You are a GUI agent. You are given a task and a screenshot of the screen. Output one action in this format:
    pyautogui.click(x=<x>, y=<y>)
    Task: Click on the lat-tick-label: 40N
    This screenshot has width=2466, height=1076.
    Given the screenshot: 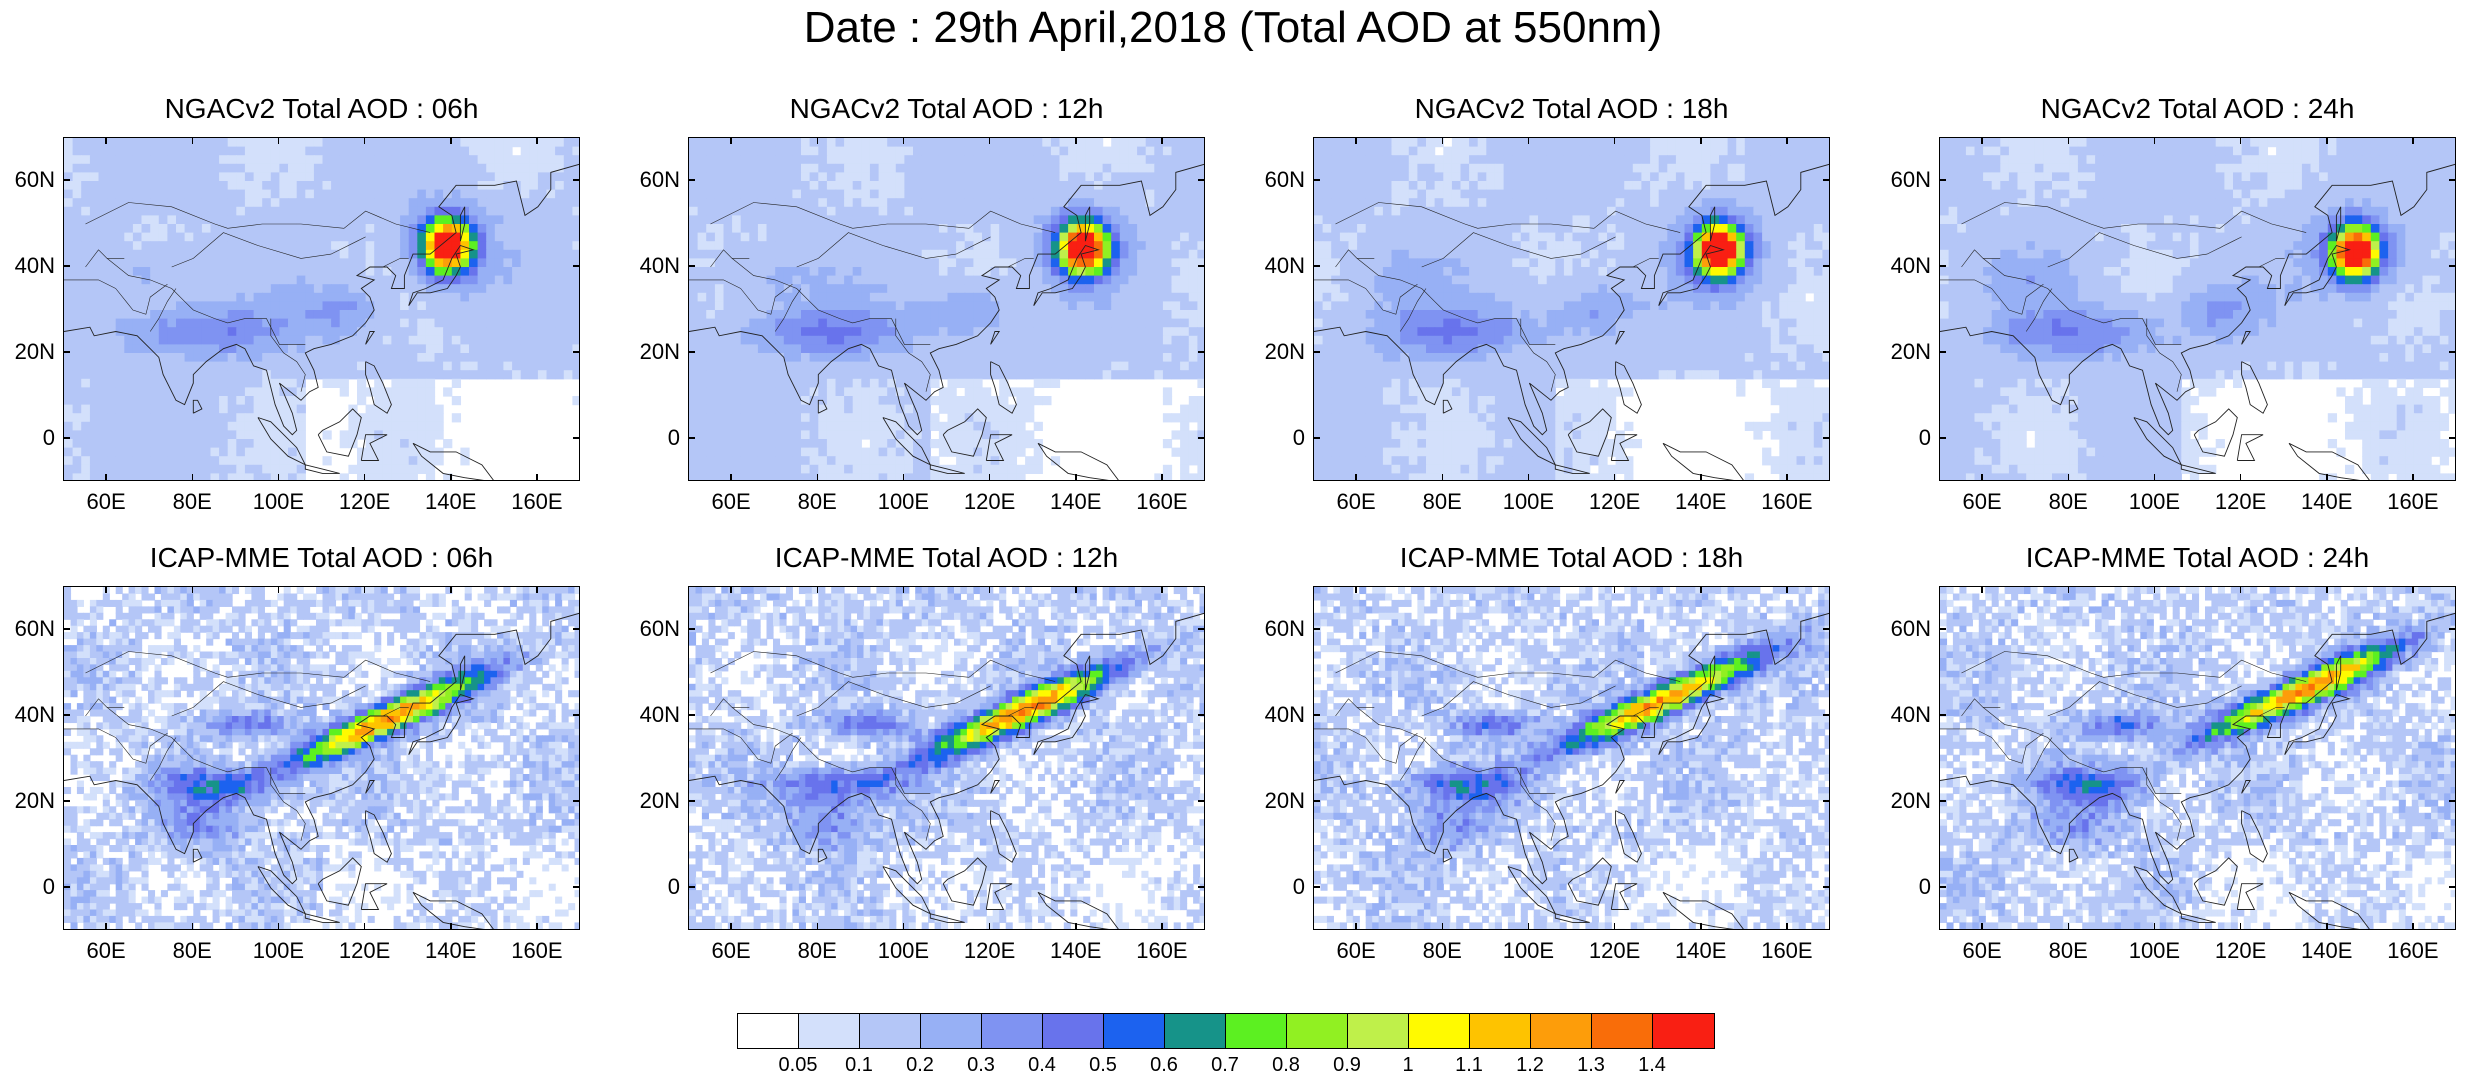 What is the action you would take?
    pyautogui.click(x=1906, y=715)
    